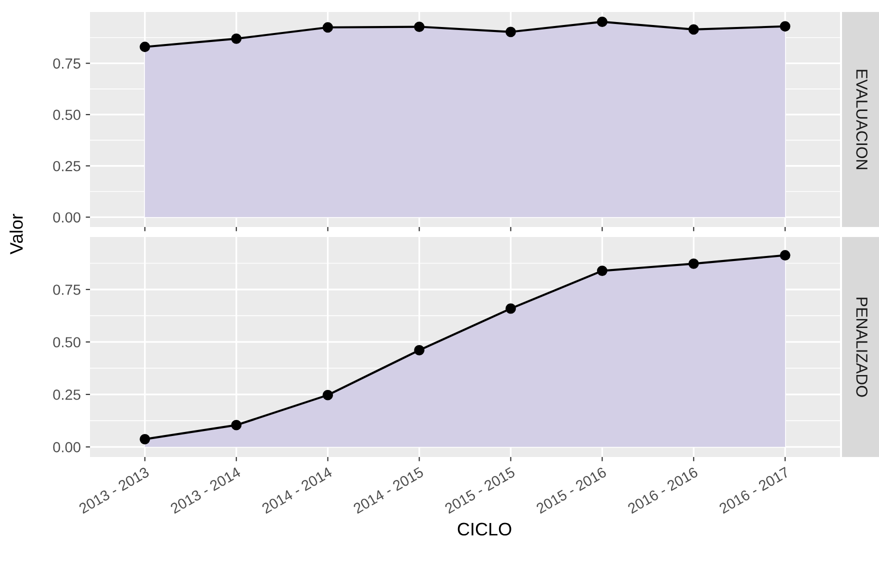 Image resolution: width=879 pixels, height=563 pixels. I want to click on x-tick-label: 2015 - 2015, so click(480, 490).